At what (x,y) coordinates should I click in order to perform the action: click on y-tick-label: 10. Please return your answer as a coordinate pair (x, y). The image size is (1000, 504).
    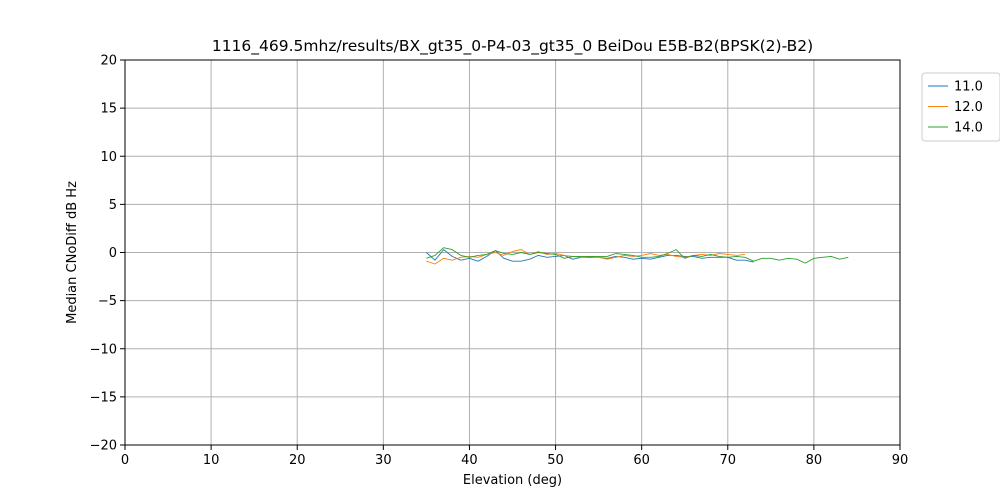
    Looking at the image, I should click on (108, 157).